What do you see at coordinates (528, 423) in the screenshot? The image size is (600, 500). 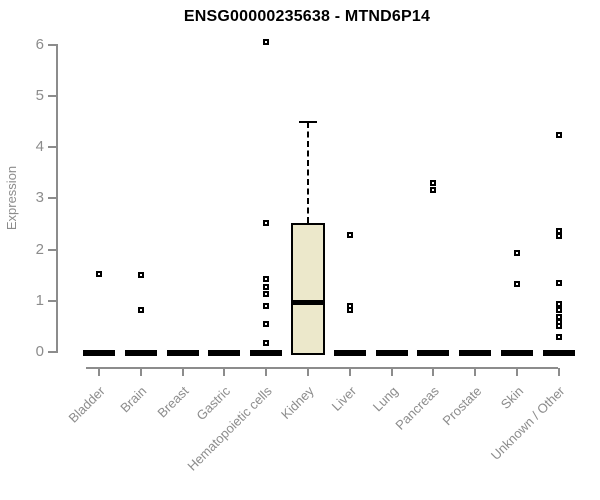 I see `x-tick-label: Unknown / Other` at bounding box center [528, 423].